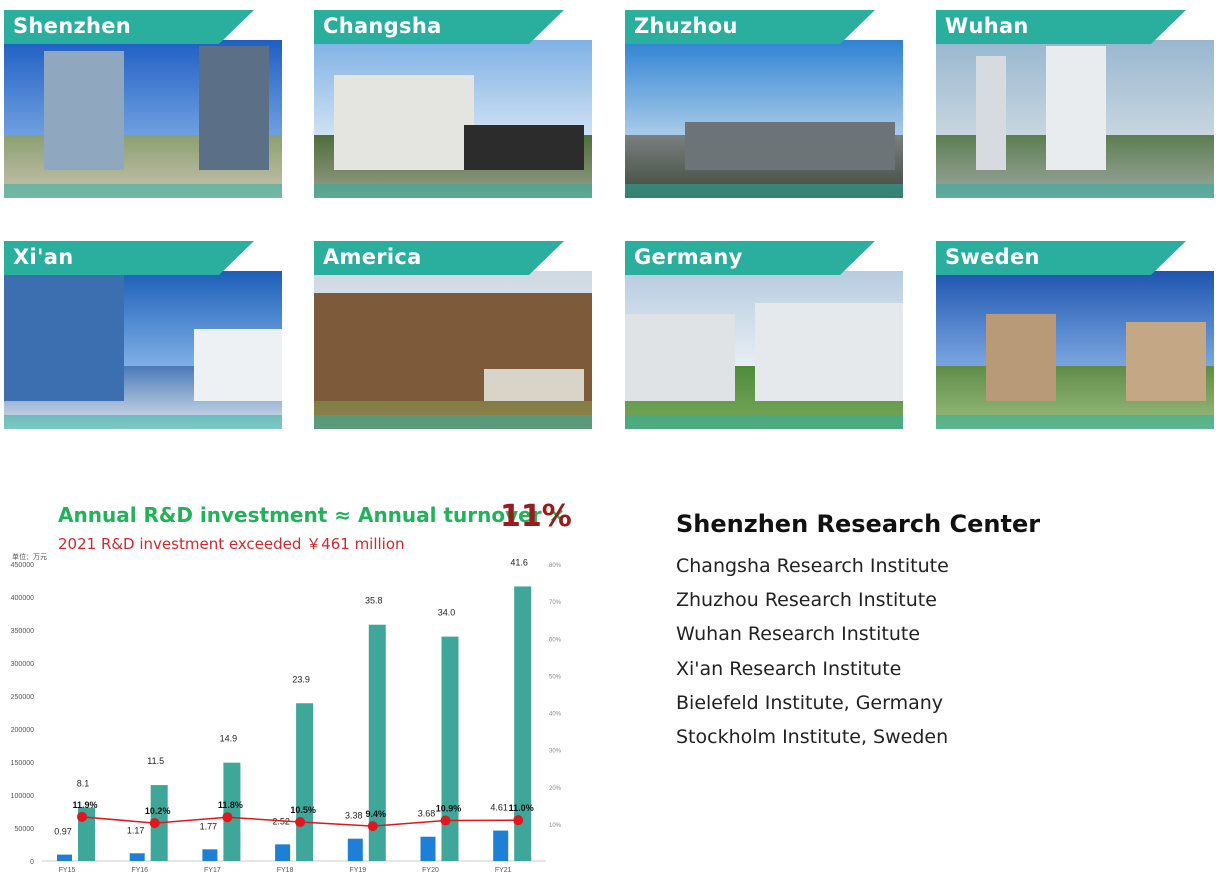 The image size is (1223, 882). I want to click on location-tile-america: America, so click(453, 335).